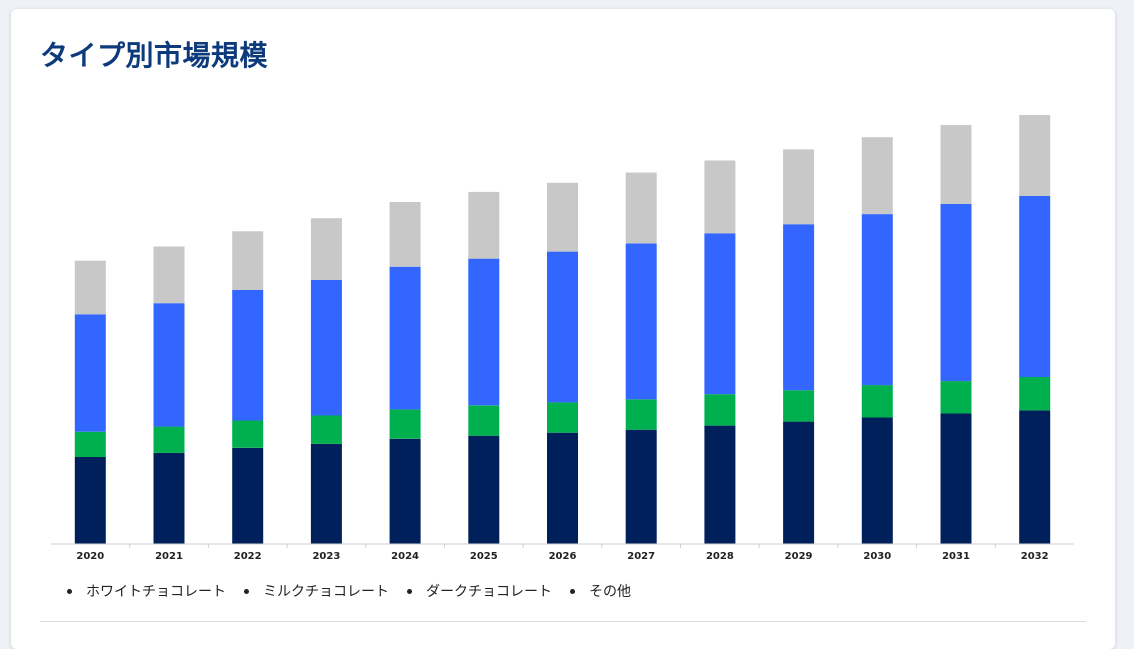 Image resolution: width=1134 pixels, height=649 pixels. Describe the element at coordinates (405, 424) in the screenshot. I see `bar-segment-milk-chocolate-2024` at that location.